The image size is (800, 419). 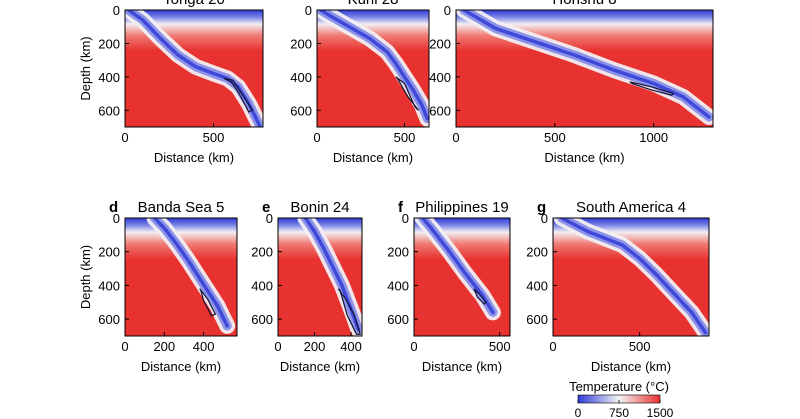 What do you see at coordinates (319, 207) in the screenshot?
I see `panel-title: Bonin 24` at bounding box center [319, 207].